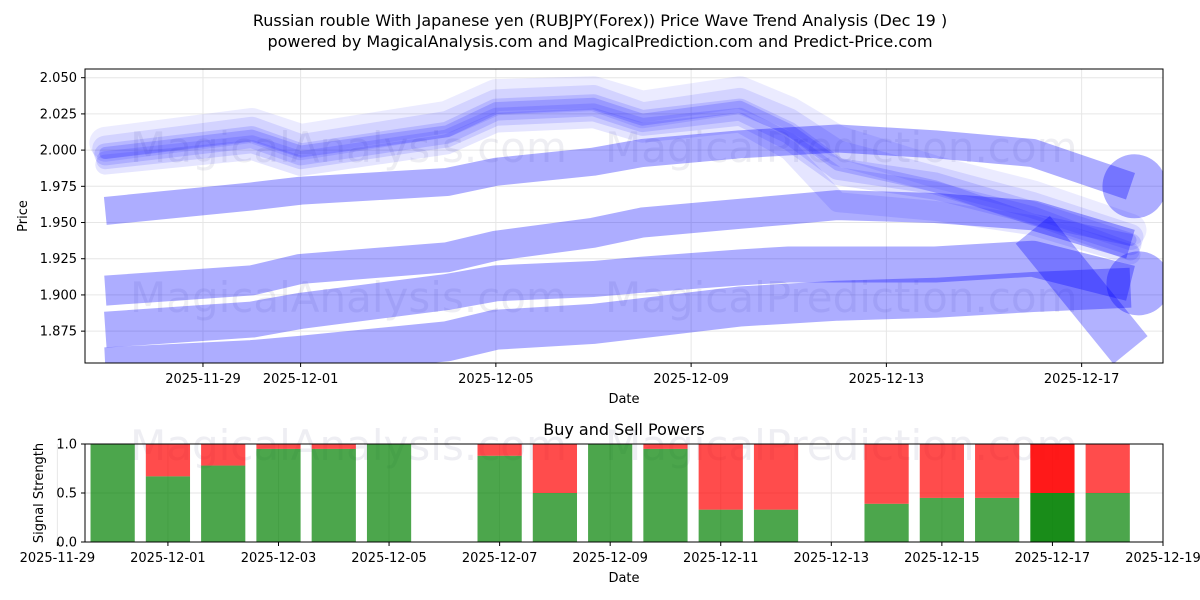 The width and height of the screenshot is (1200, 600). I want to click on bottom-x-tick-label: 2025-12-09, so click(610, 558).